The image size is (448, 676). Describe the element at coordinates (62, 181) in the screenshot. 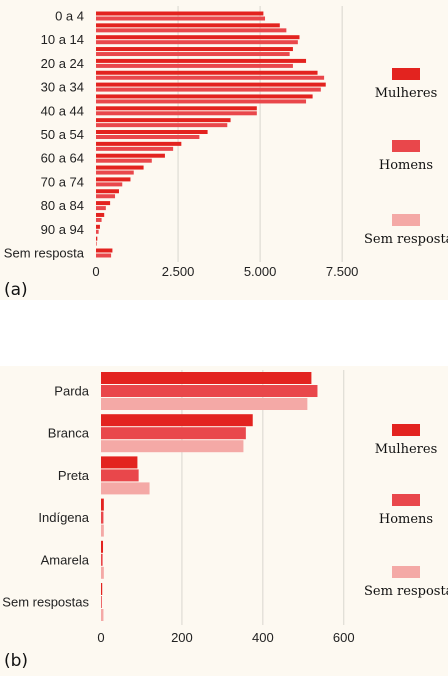

I see `y-tick-label: 70 a 74` at that location.